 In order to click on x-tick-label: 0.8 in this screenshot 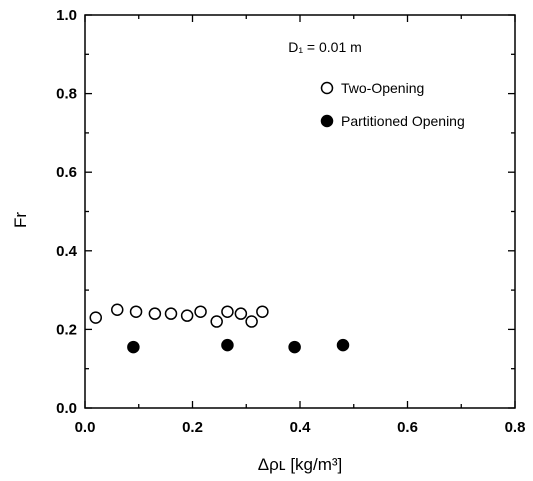, I will do `click(515, 427)`.